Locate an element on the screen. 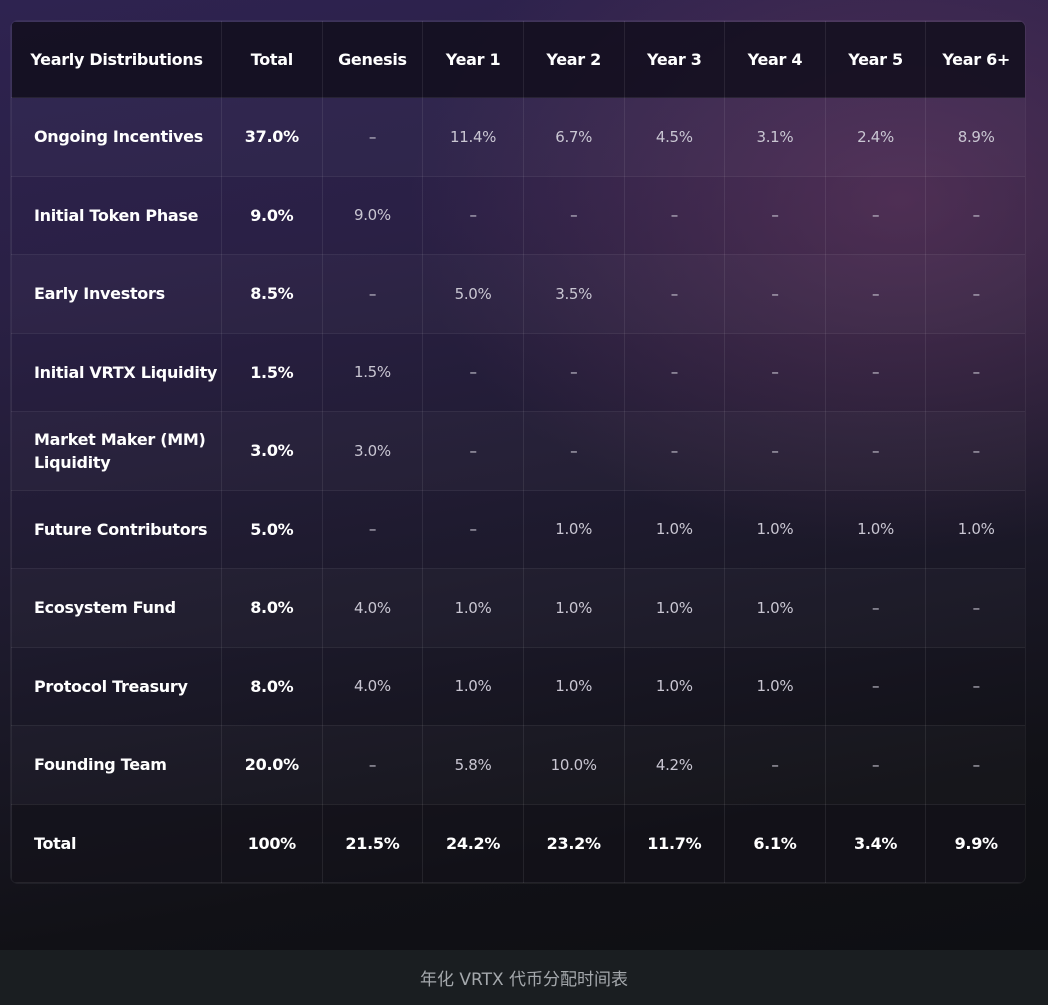 The width and height of the screenshot is (1048, 1005). table-cell: 2.4% is located at coordinates (875, 137).